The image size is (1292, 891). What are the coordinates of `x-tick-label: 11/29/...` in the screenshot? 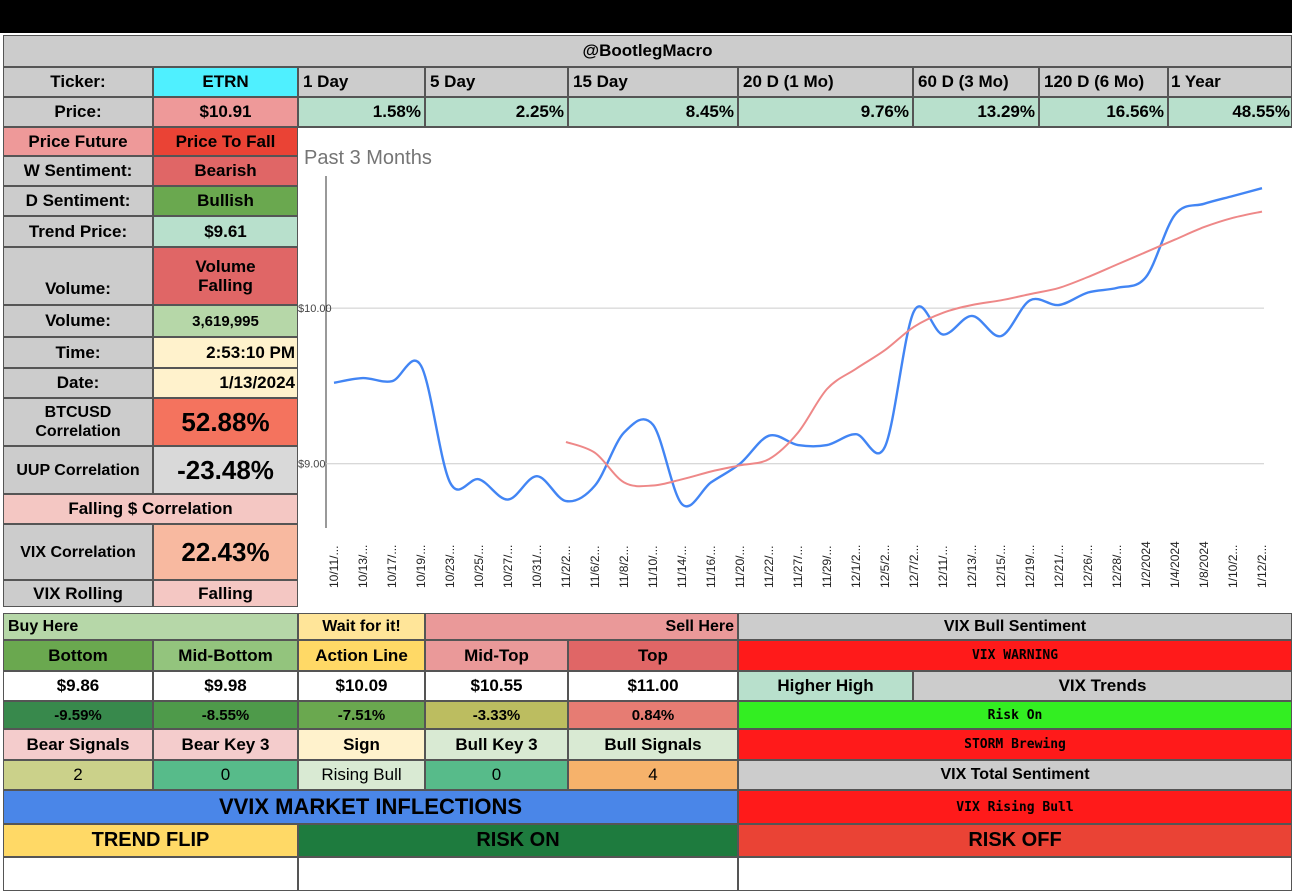 It's located at (827, 567).